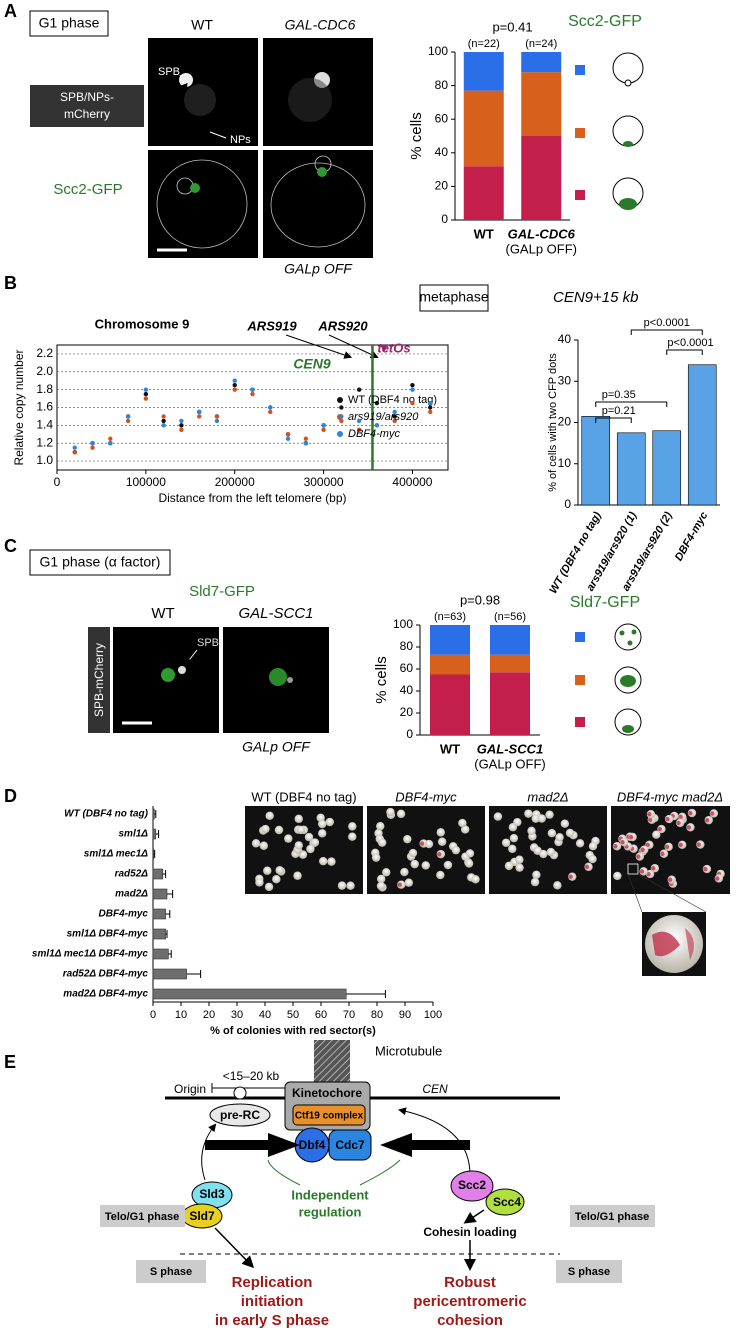  I want to click on y-tick-label: 1.0, so click(44, 460).